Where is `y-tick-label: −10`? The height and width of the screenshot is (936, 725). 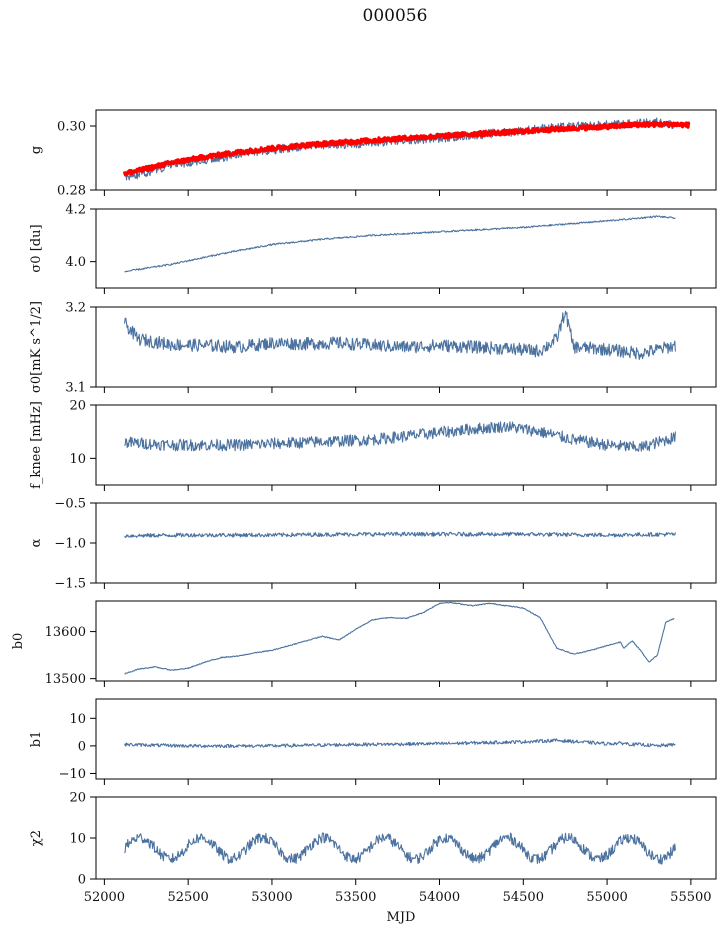
y-tick-label: −10 is located at coordinates (72, 774).